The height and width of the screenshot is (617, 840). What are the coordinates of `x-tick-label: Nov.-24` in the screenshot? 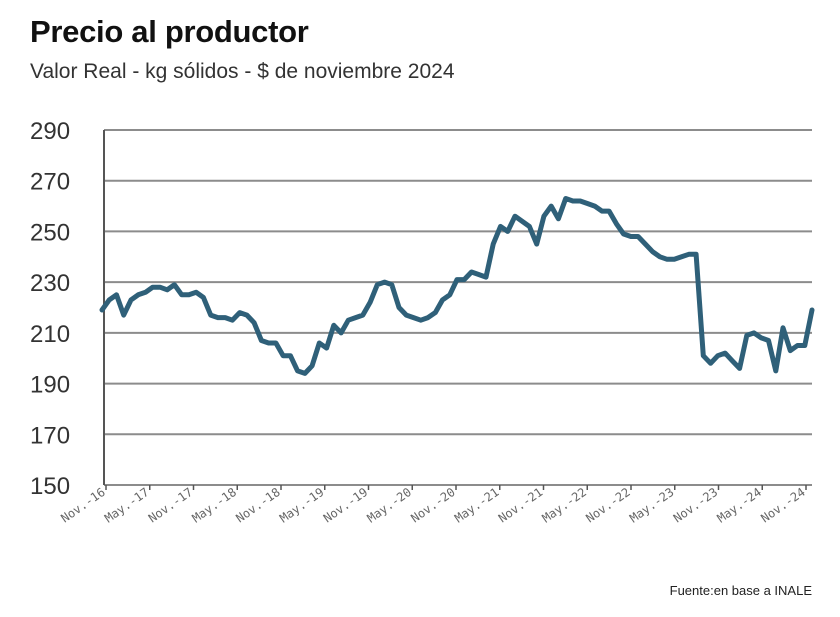 It's located at (782, 505).